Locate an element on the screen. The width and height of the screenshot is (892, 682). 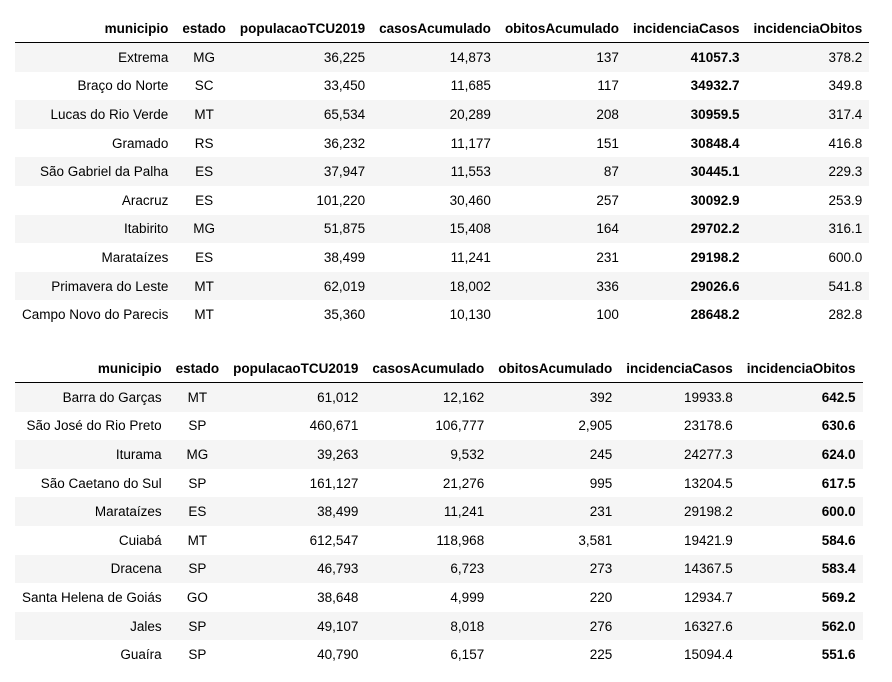
cell-incidenciaobitos: 282.8 is located at coordinates (845, 315).